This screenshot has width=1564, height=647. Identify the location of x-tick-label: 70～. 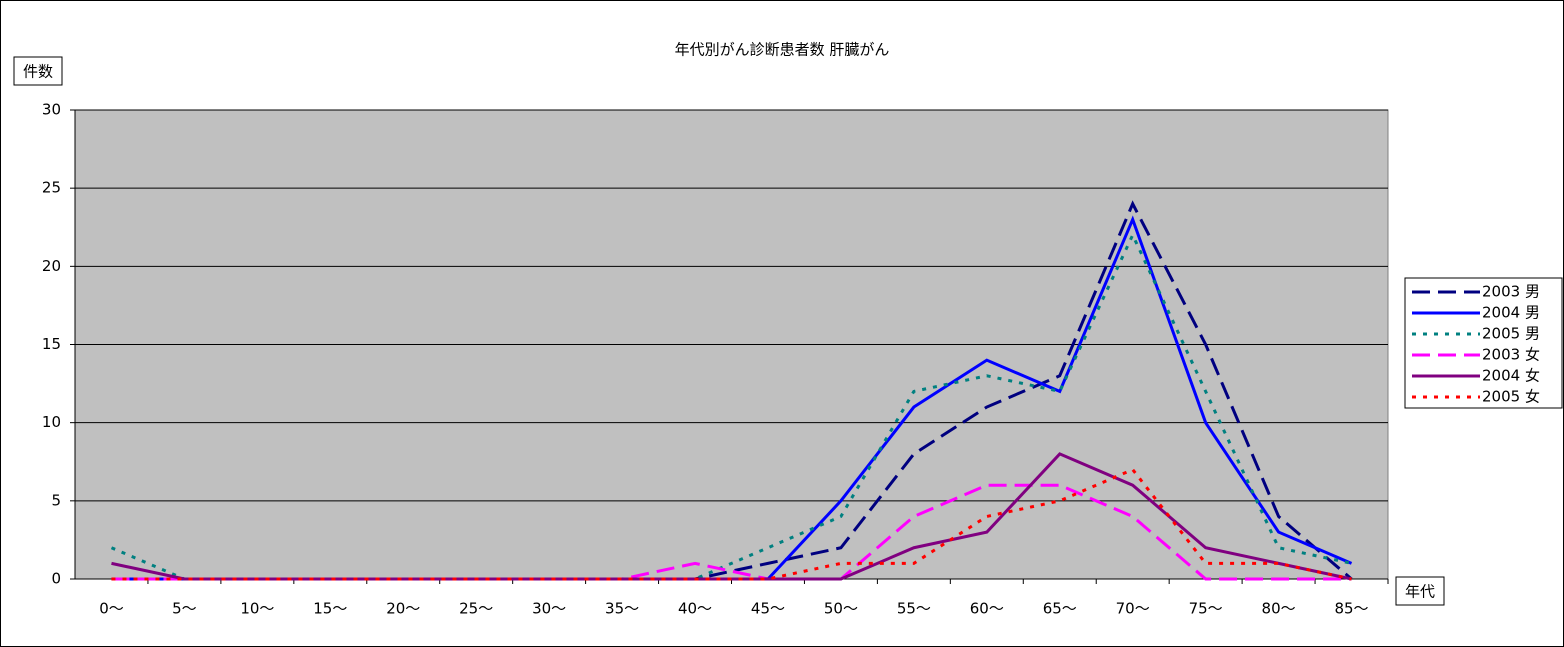
(1133, 609).